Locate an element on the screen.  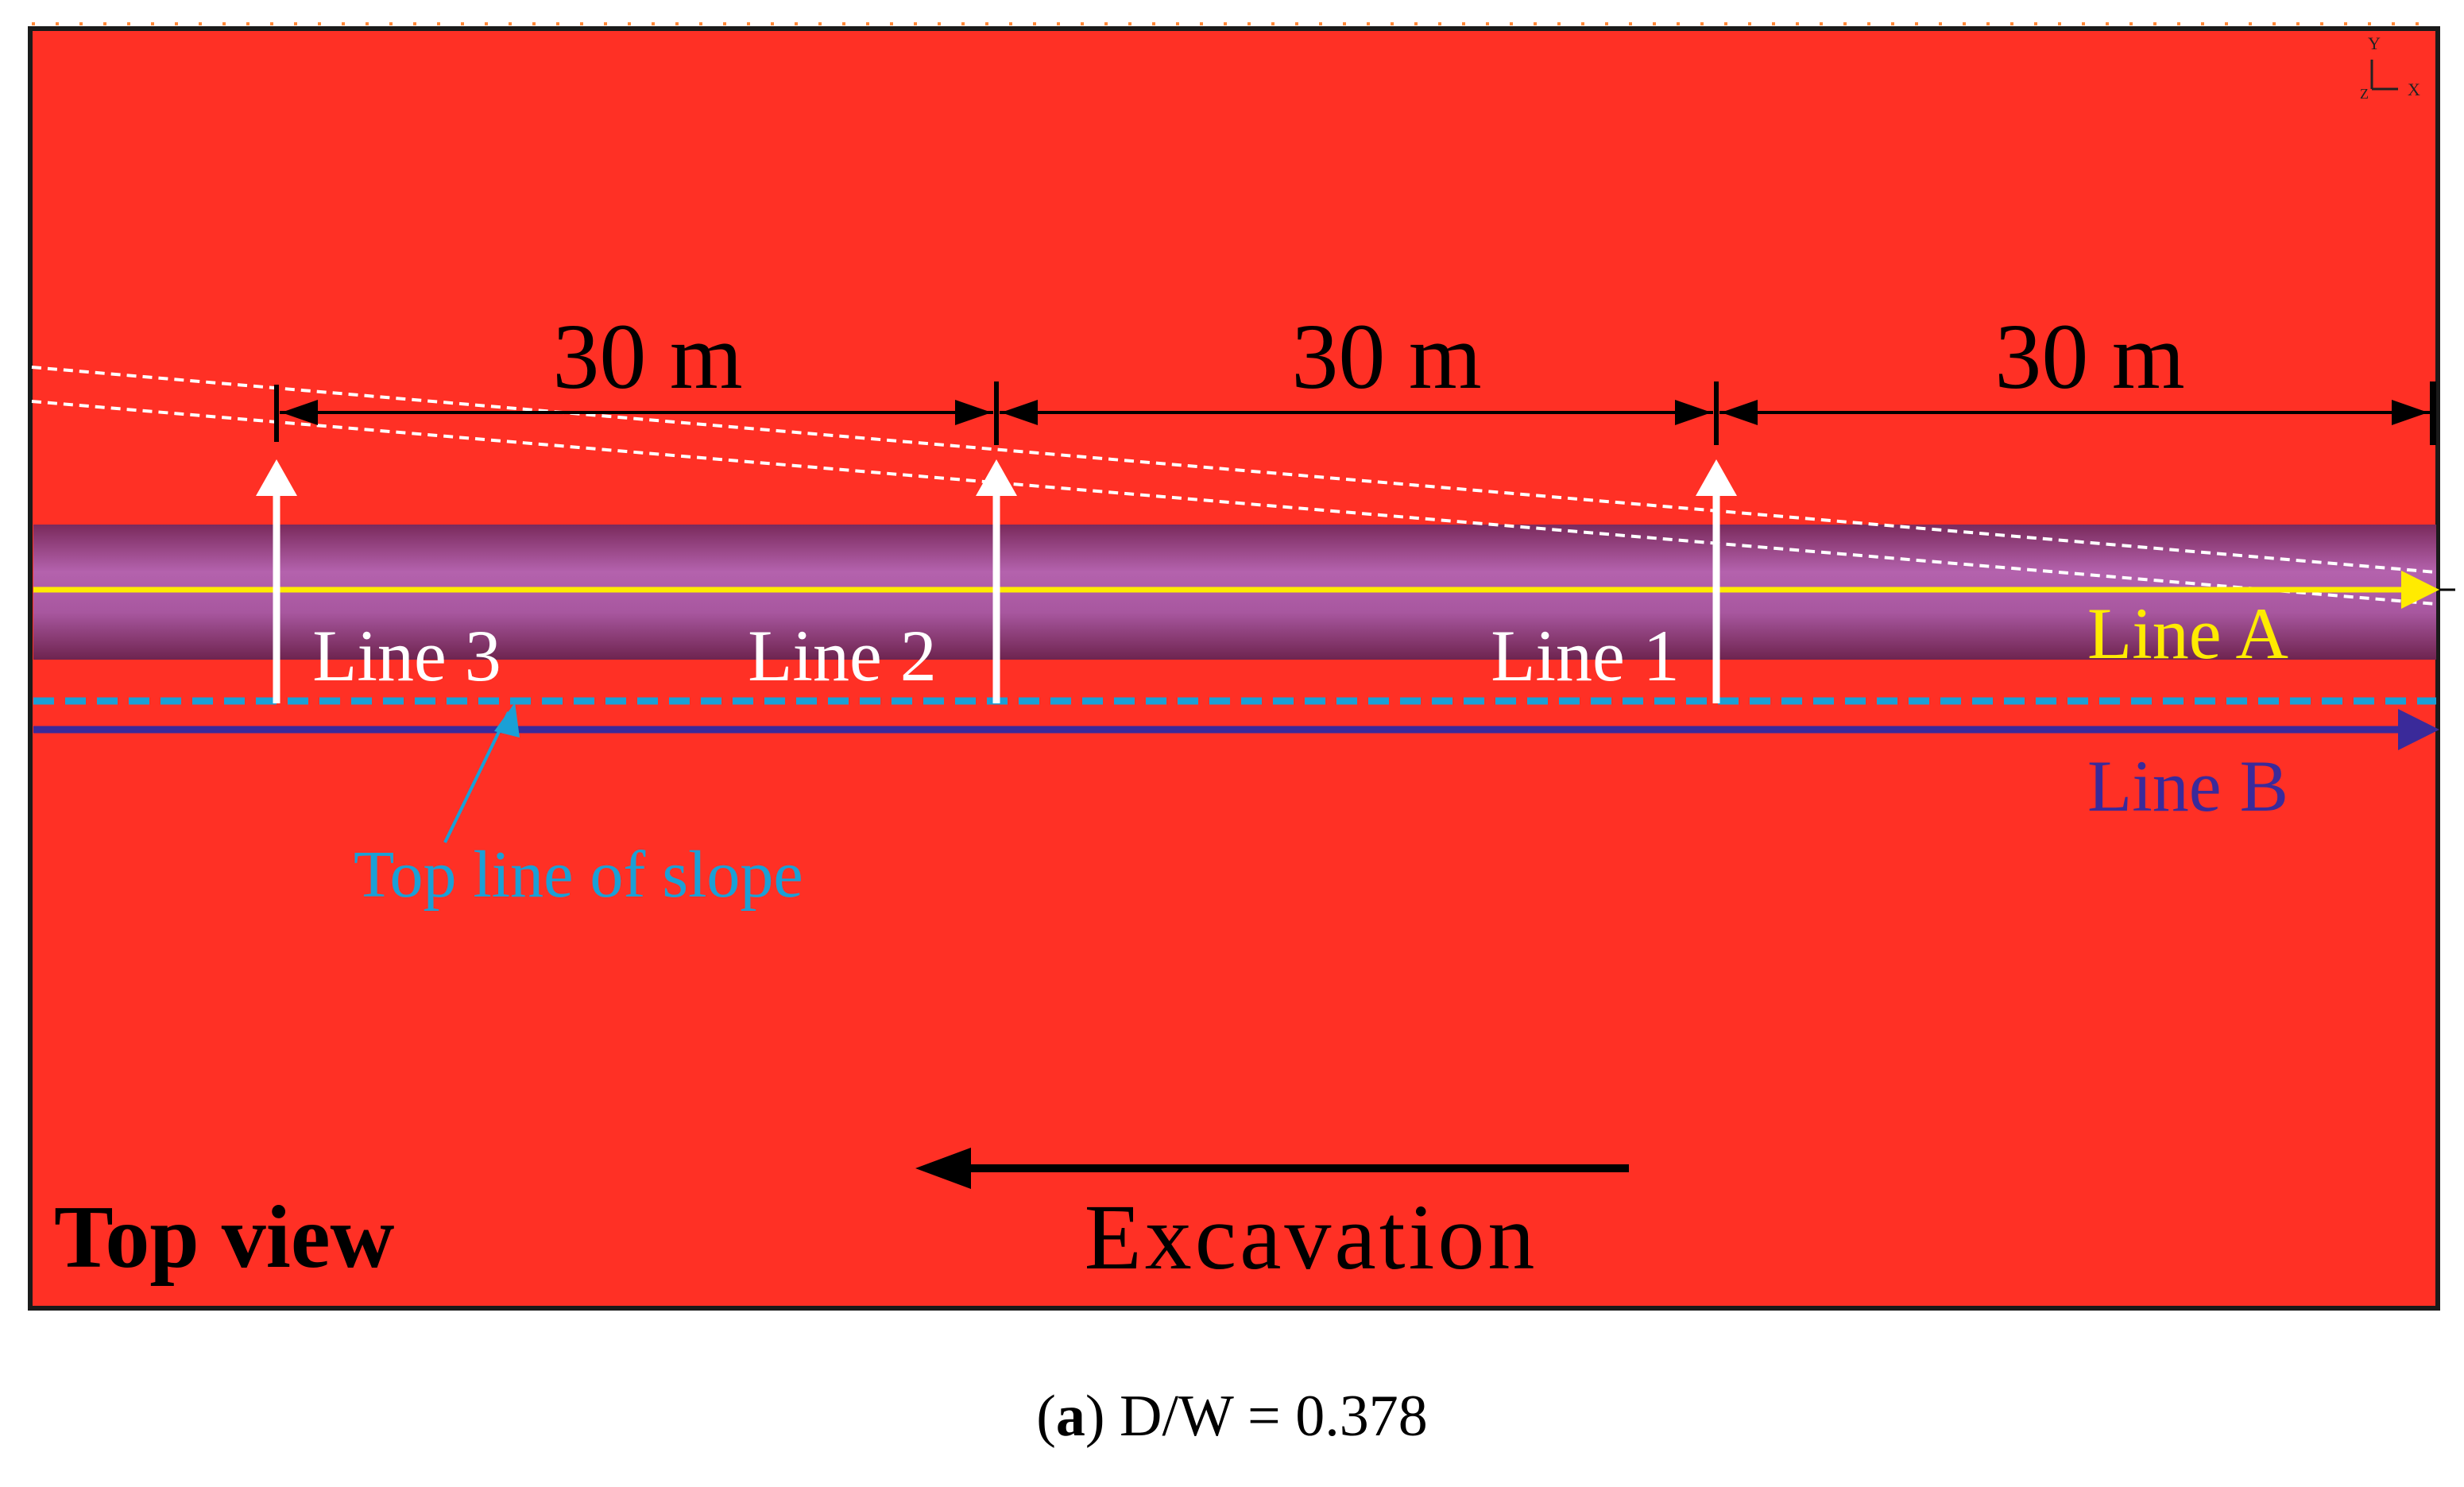
slope-pointer-arrowhead is located at coordinates (507, 720).